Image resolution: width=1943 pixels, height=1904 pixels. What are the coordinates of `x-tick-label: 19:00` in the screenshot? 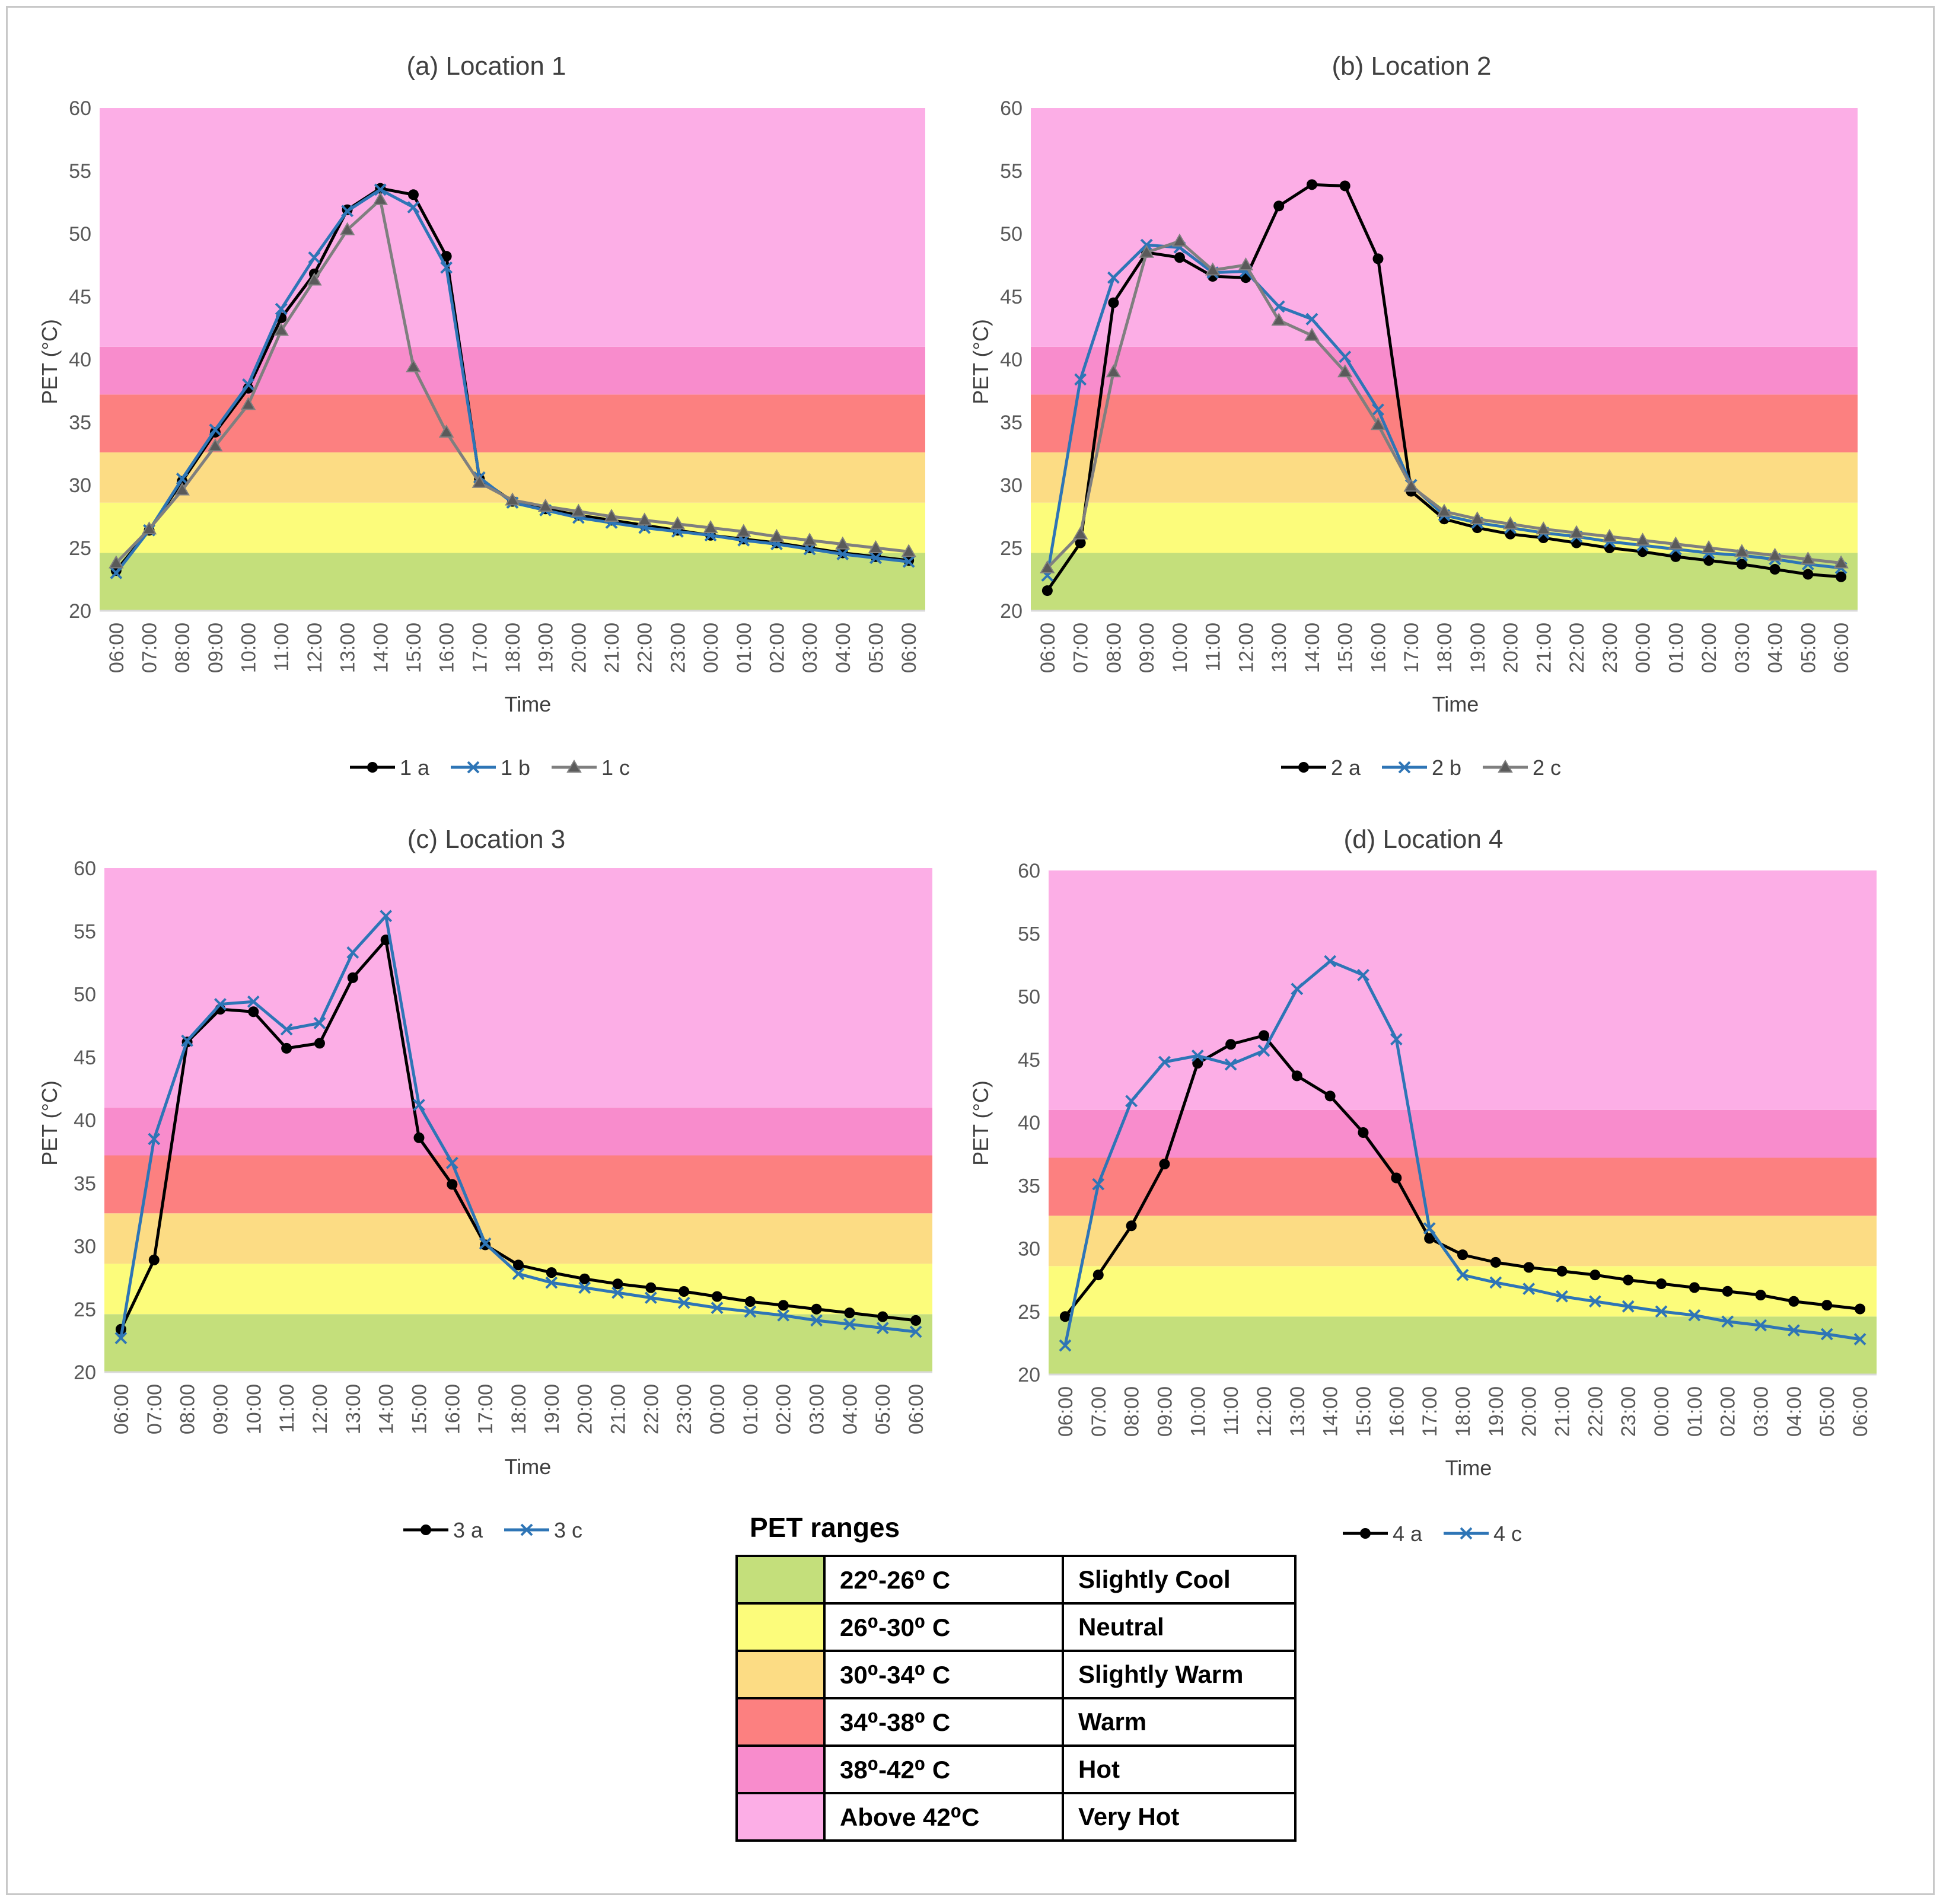 It's located at (552, 1409).